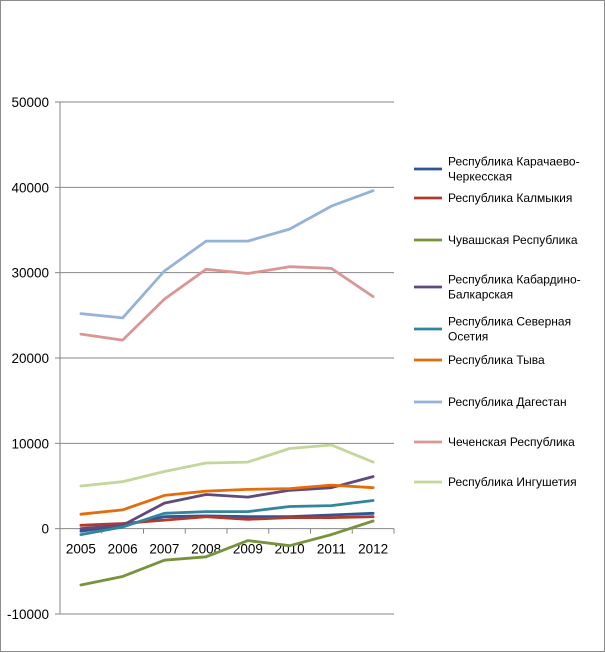 This screenshot has width=605, height=653. Describe the element at coordinates (164, 549) in the screenshot. I see `x-tick-label: 2007` at that location.